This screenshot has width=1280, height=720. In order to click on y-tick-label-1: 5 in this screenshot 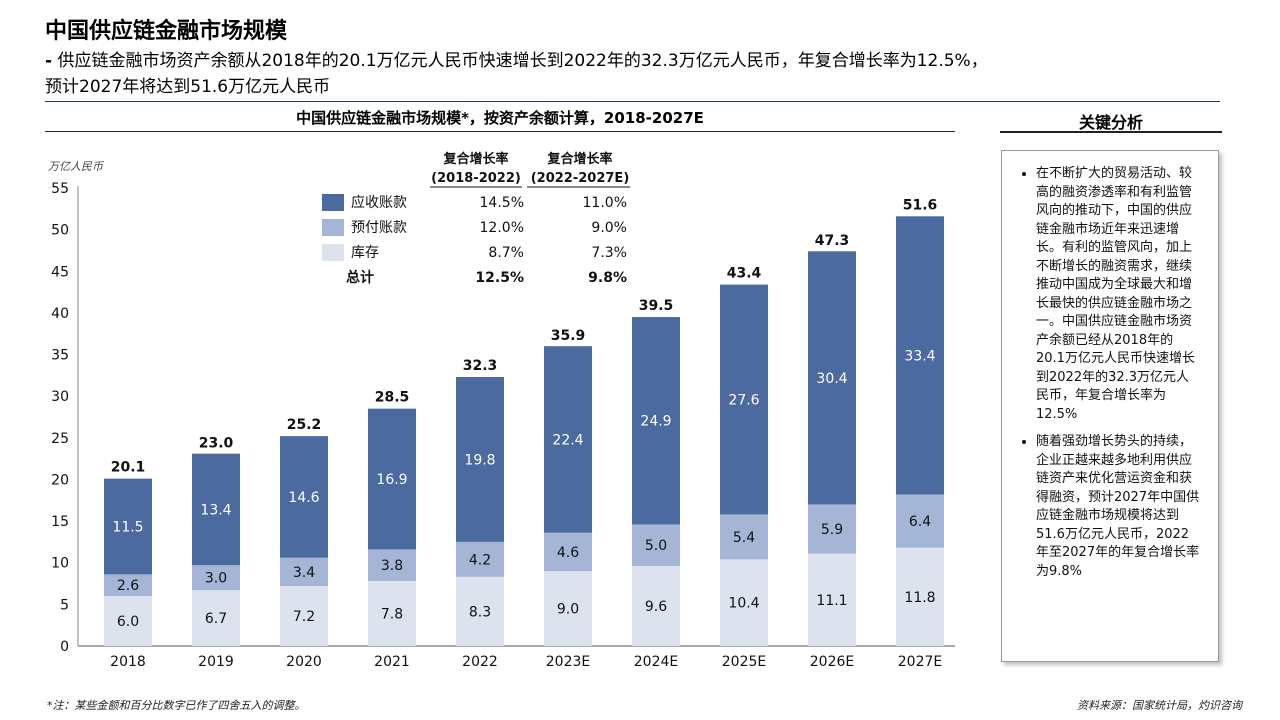, I will do `click(64, 605)`.